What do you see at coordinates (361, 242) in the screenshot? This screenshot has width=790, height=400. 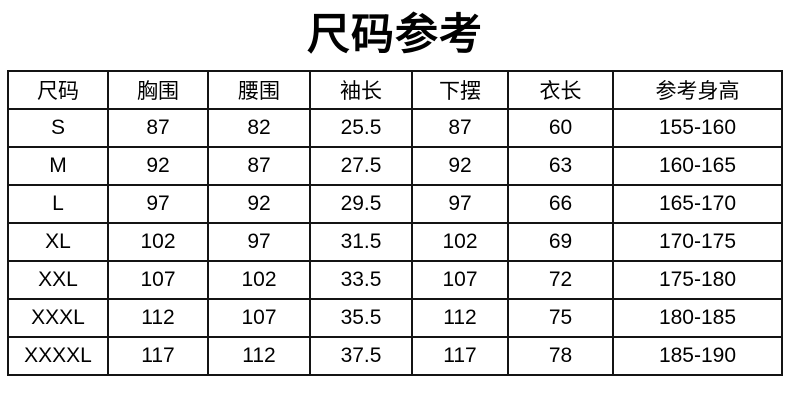 I see `measurement-cell: 31.5` at bounding box center [361, 242].